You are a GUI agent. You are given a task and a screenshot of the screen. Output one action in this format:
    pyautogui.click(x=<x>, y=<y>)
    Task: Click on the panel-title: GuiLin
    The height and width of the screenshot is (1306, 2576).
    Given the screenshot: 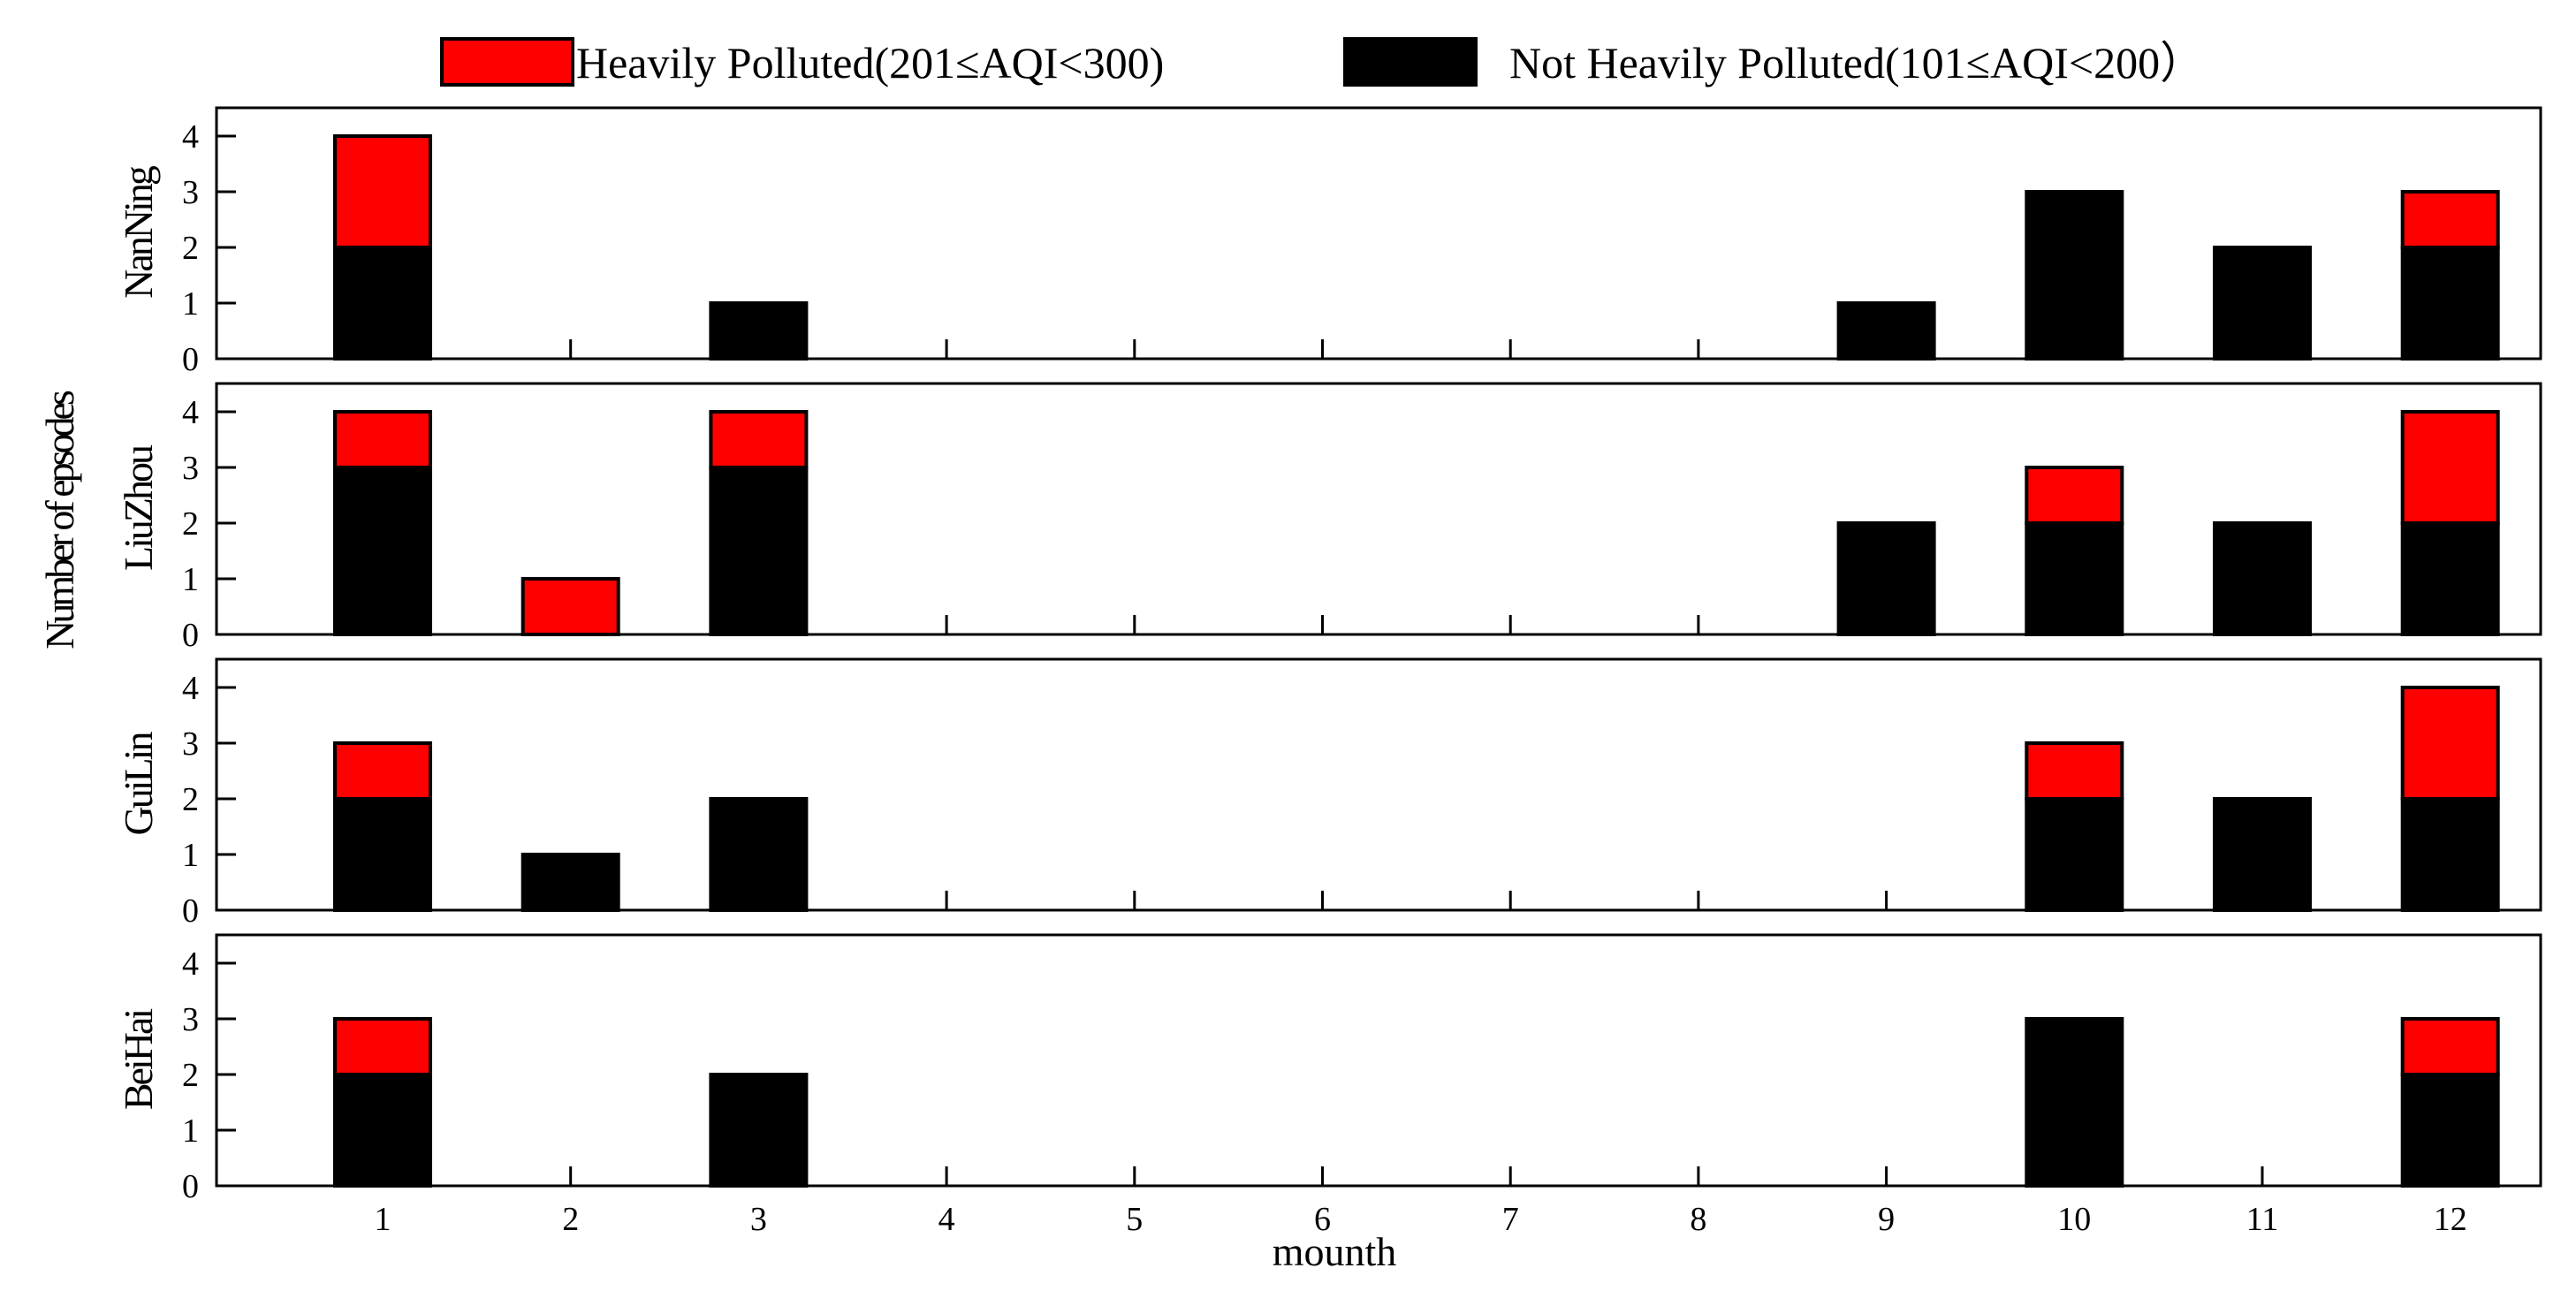 What is the action you would take?
    pyautogui.click(x=138, y=784)
    